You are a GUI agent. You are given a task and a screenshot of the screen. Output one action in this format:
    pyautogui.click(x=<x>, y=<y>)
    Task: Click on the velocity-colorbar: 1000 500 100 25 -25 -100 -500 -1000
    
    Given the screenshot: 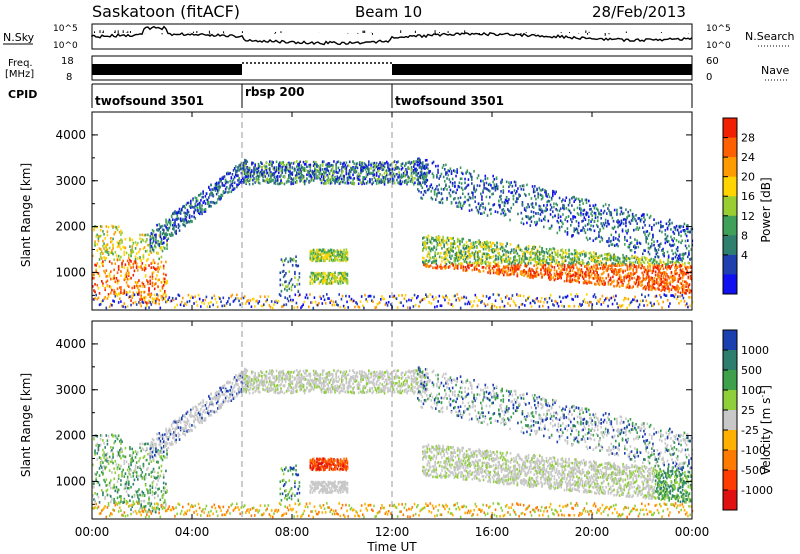 What is the action you would take?
    pyautogui.click(x=747, y=420)
    